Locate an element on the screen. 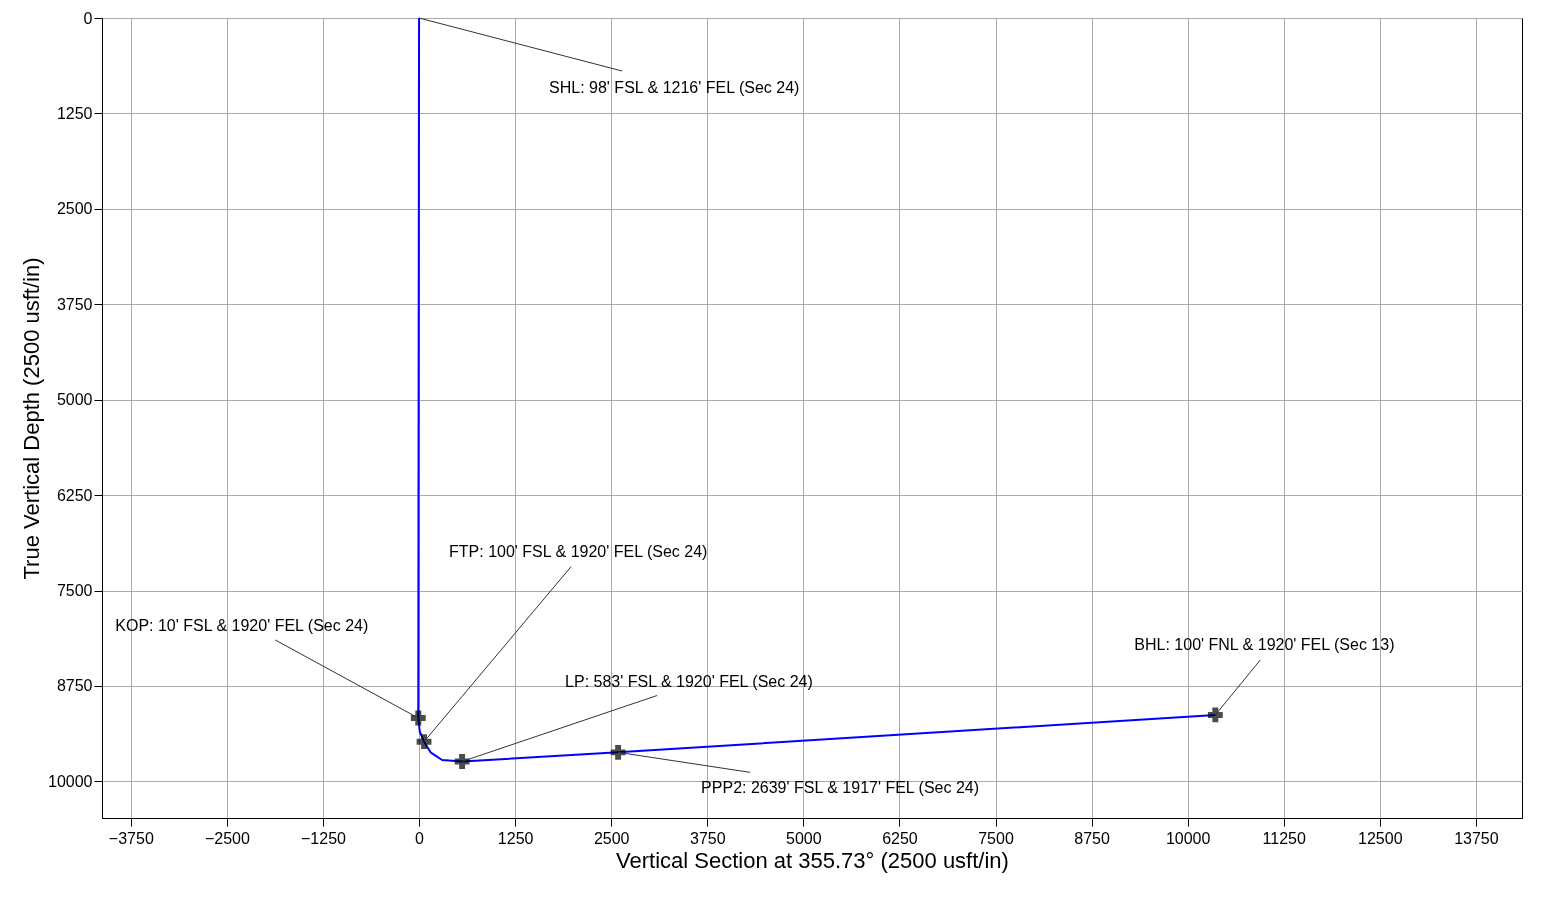  x-tick-label: 11250 is located at coordinates (1284, 838).